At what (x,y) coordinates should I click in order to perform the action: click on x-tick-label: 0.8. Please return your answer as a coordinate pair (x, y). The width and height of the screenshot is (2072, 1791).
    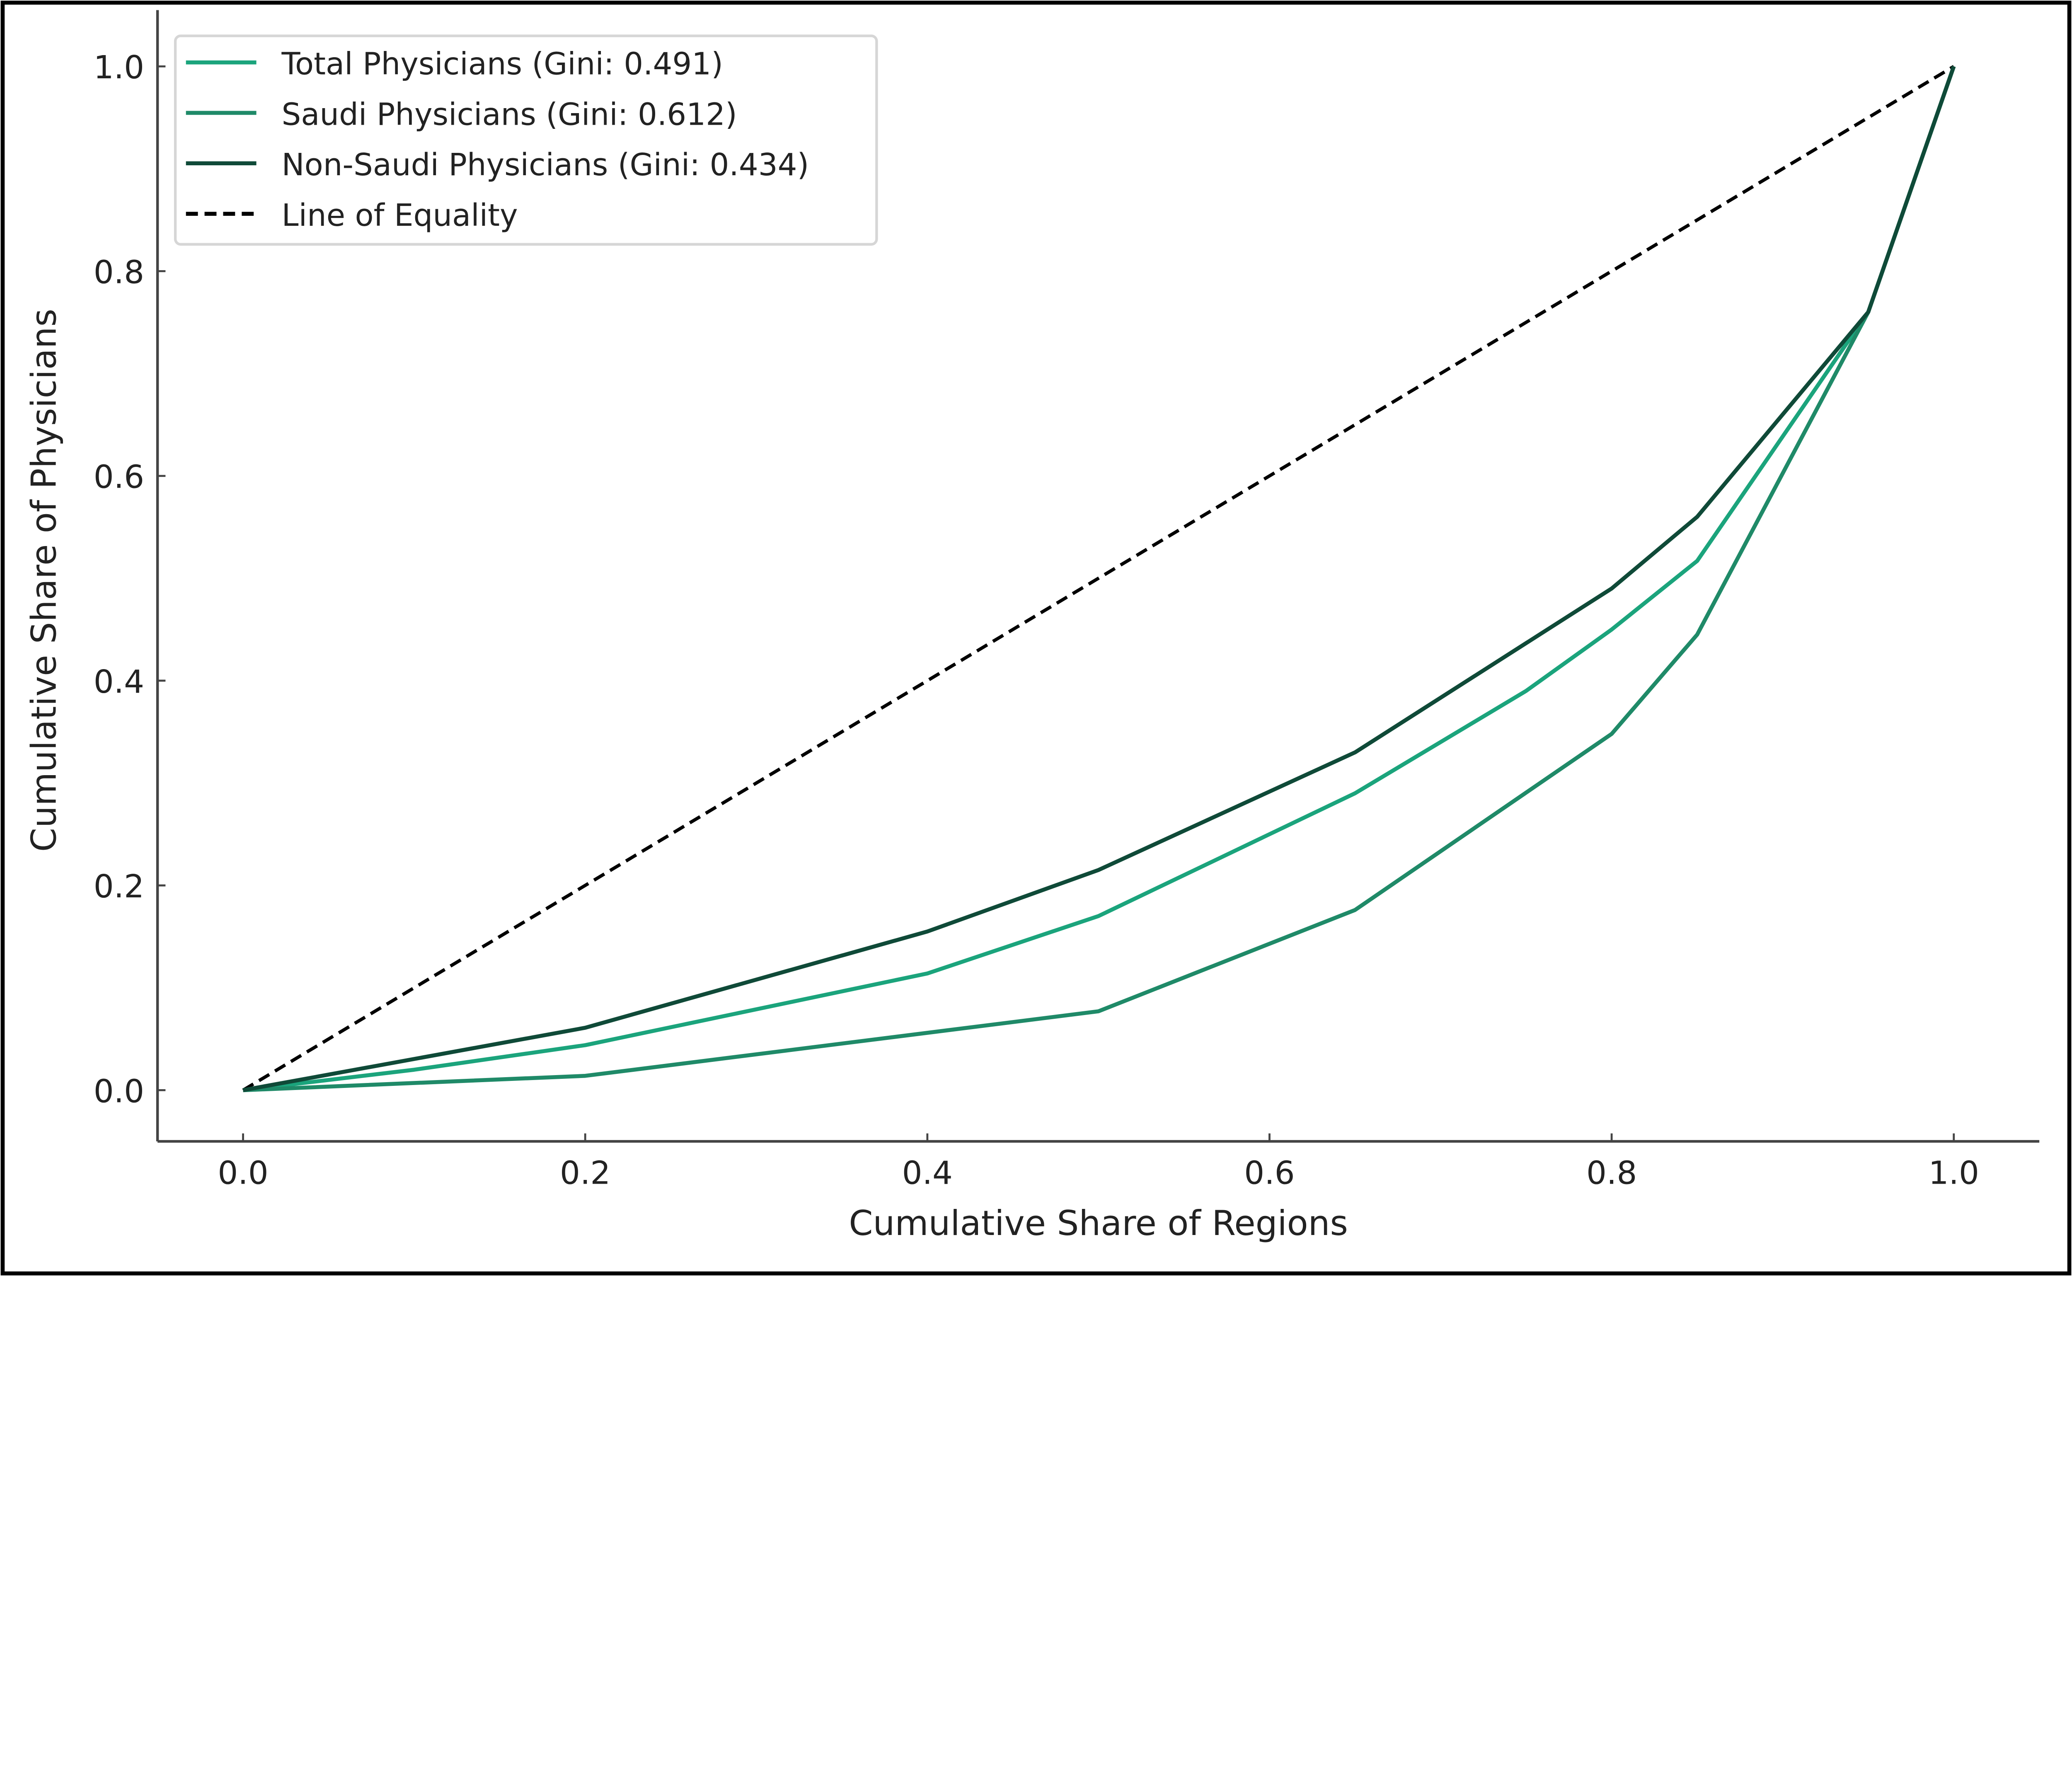
    Looking at the image, I should click on (1611, 1173).